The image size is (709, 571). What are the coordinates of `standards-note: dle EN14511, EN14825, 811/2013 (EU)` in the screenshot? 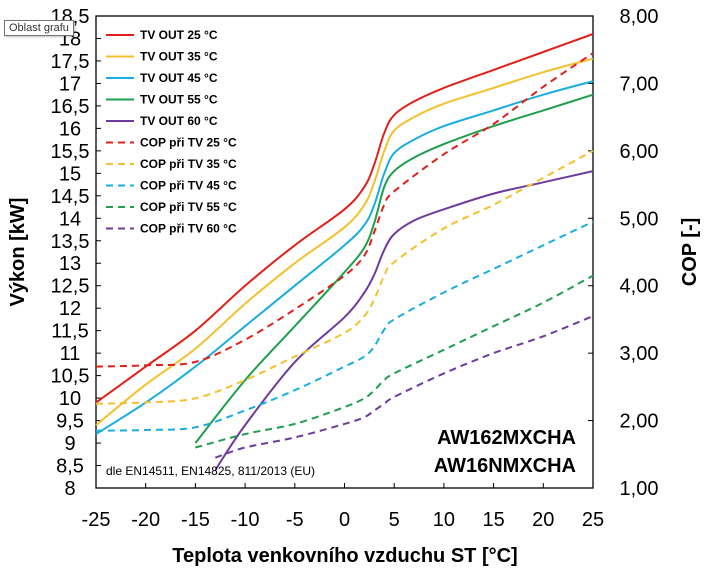 It's located at (210, 471).